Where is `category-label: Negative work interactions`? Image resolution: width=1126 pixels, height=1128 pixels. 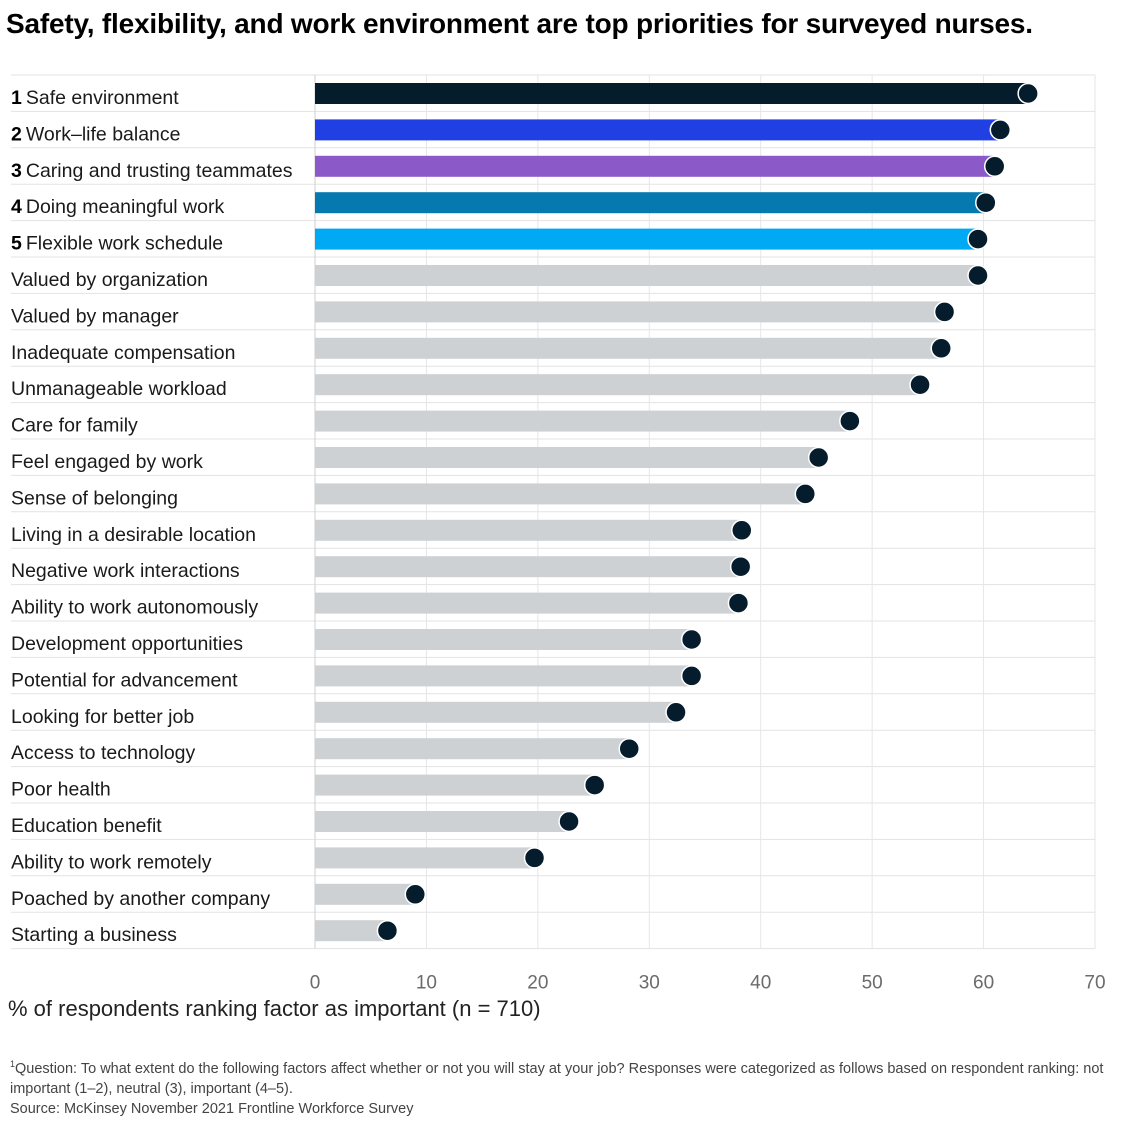 category-label: Negative work interactions is located at coordinates (125, 571).